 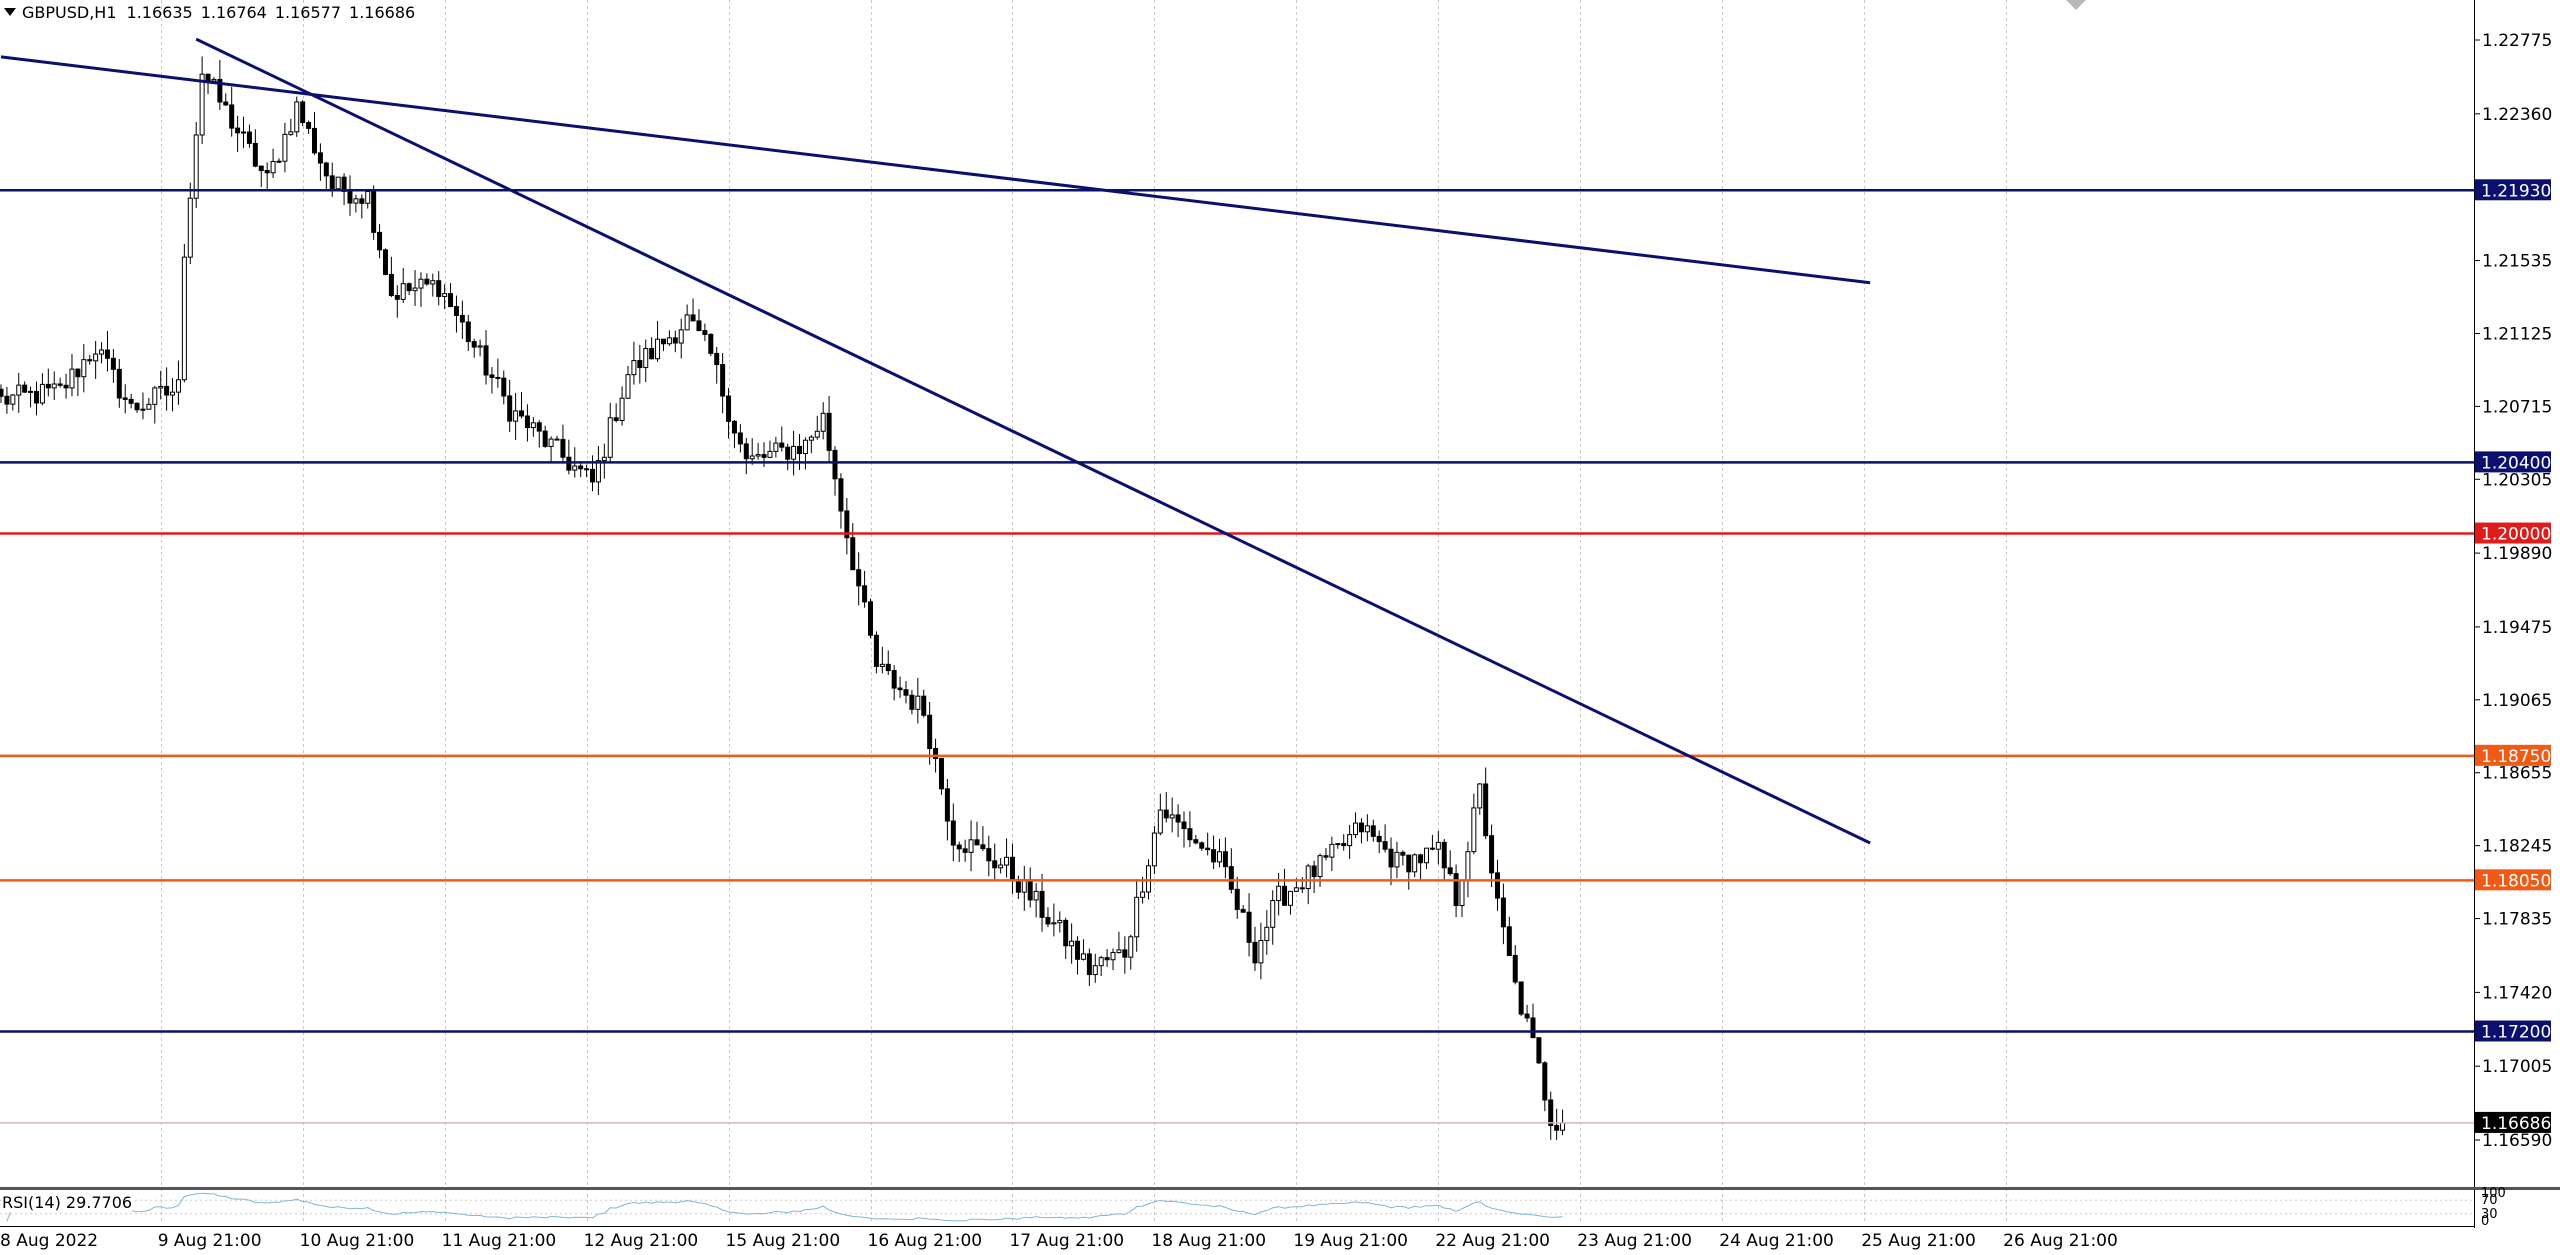 What do you see at coordinates (1066, 1241) in the screenshot?
I see `time-label: 17 Aug 21:00` at bounding box center [1066, 1241].